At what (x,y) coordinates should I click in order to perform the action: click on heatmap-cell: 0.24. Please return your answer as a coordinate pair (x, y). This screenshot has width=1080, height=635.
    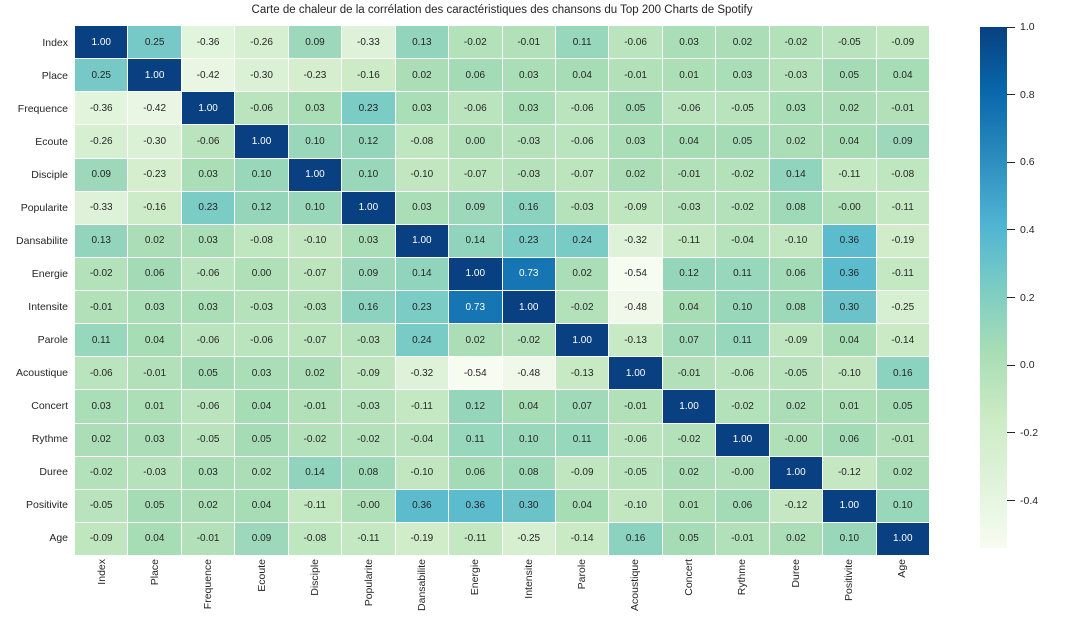
    Looking at the image, I should click on (582, 240).